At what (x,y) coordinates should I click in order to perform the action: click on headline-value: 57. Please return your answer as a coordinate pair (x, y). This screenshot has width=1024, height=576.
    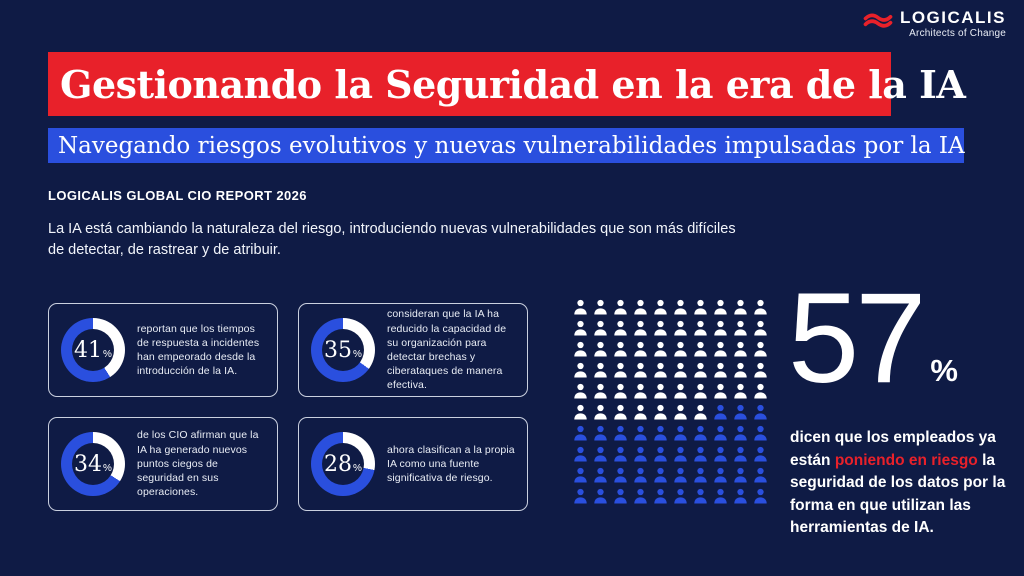
    Looking at the image, I should click on (857, 338).